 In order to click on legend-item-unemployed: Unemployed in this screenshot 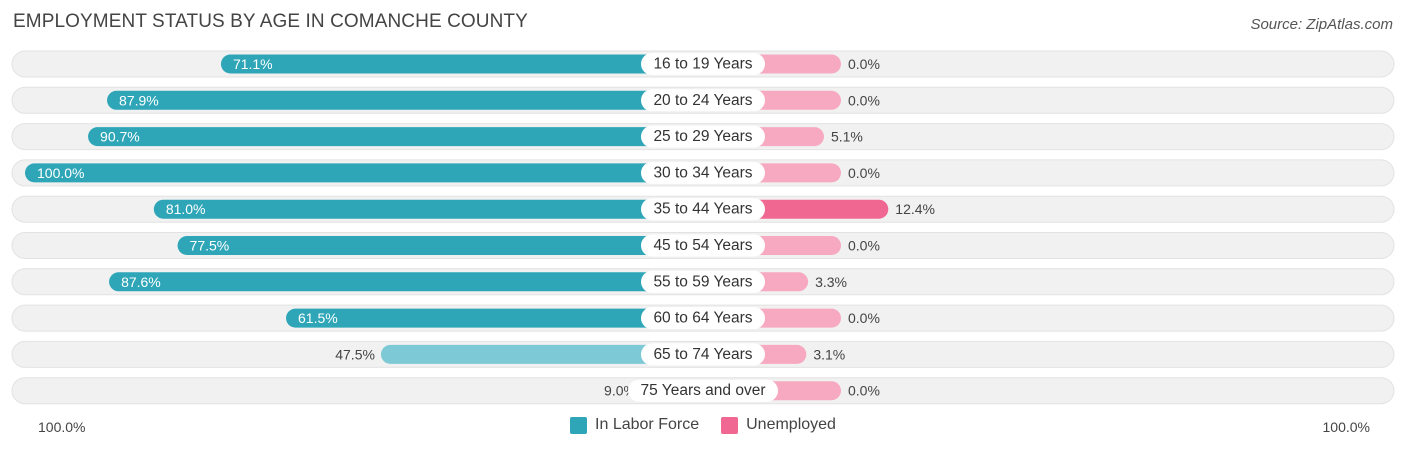, I will do `click(778, 425)`.